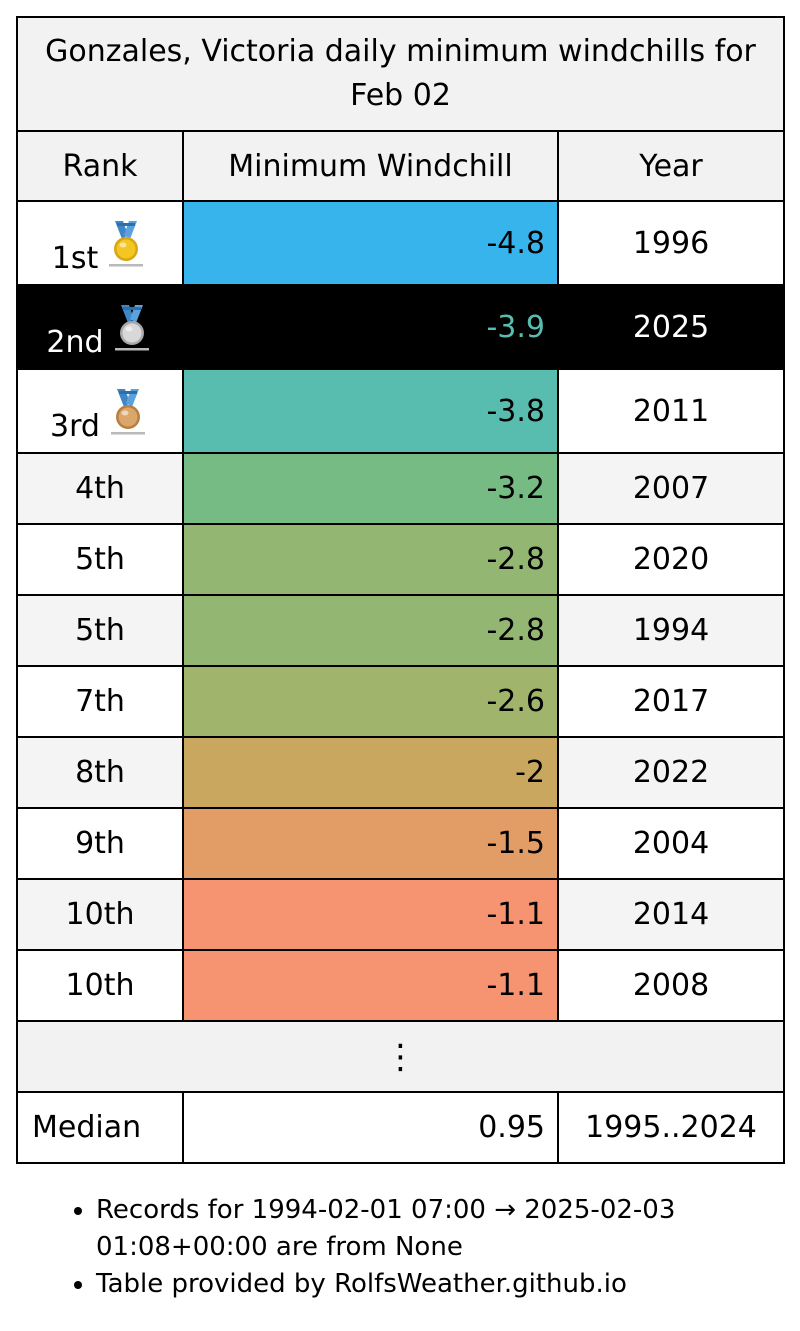 The image size is (800, 1331). Describe the element at coordinates (671, 772) in the screenshot. I see `year-cell: 2022` at that location.